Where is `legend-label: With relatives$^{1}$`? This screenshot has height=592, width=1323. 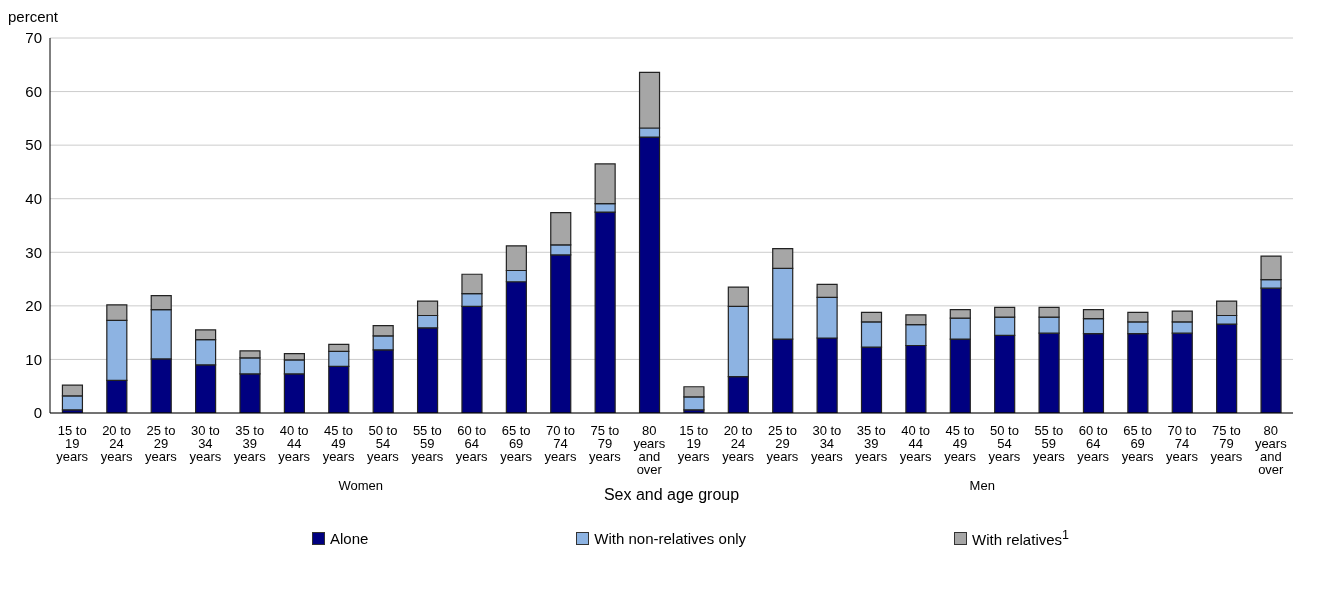
legend-label: With relatives$^{1}$ is located at coordinates (1021, 538).